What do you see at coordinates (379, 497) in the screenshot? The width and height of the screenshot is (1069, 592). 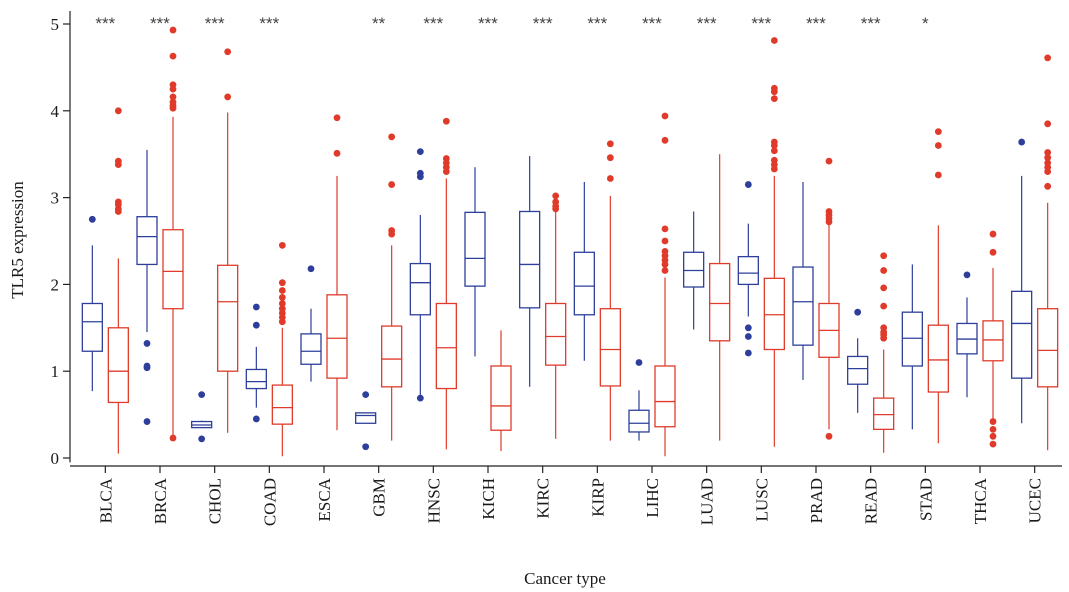 I see `x-tick-label: GBM` at bounding box center [379, 497].